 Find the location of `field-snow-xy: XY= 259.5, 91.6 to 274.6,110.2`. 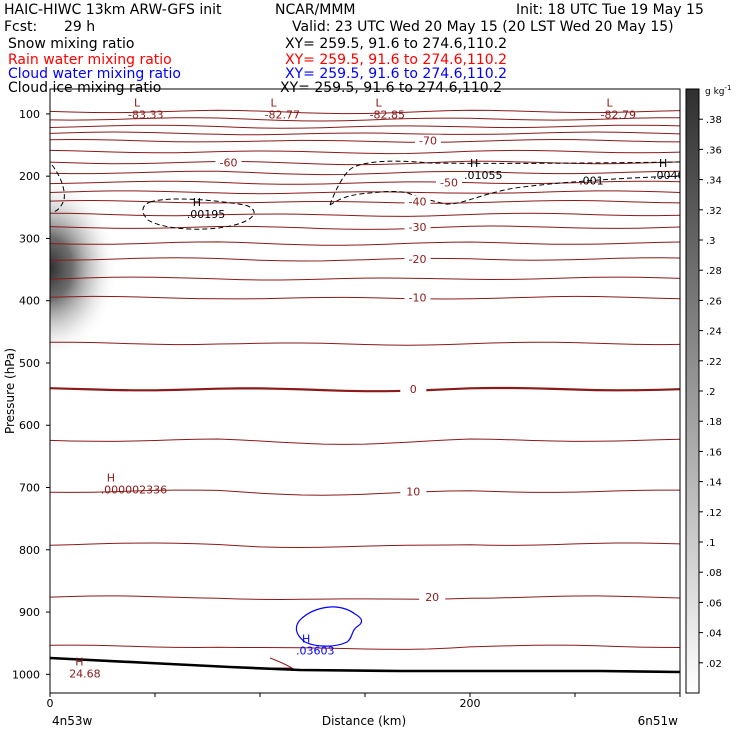

field-snow-xy: XY= 259.5, 91.6 to 274.6,110.2 is located at coordinates (396, 44).